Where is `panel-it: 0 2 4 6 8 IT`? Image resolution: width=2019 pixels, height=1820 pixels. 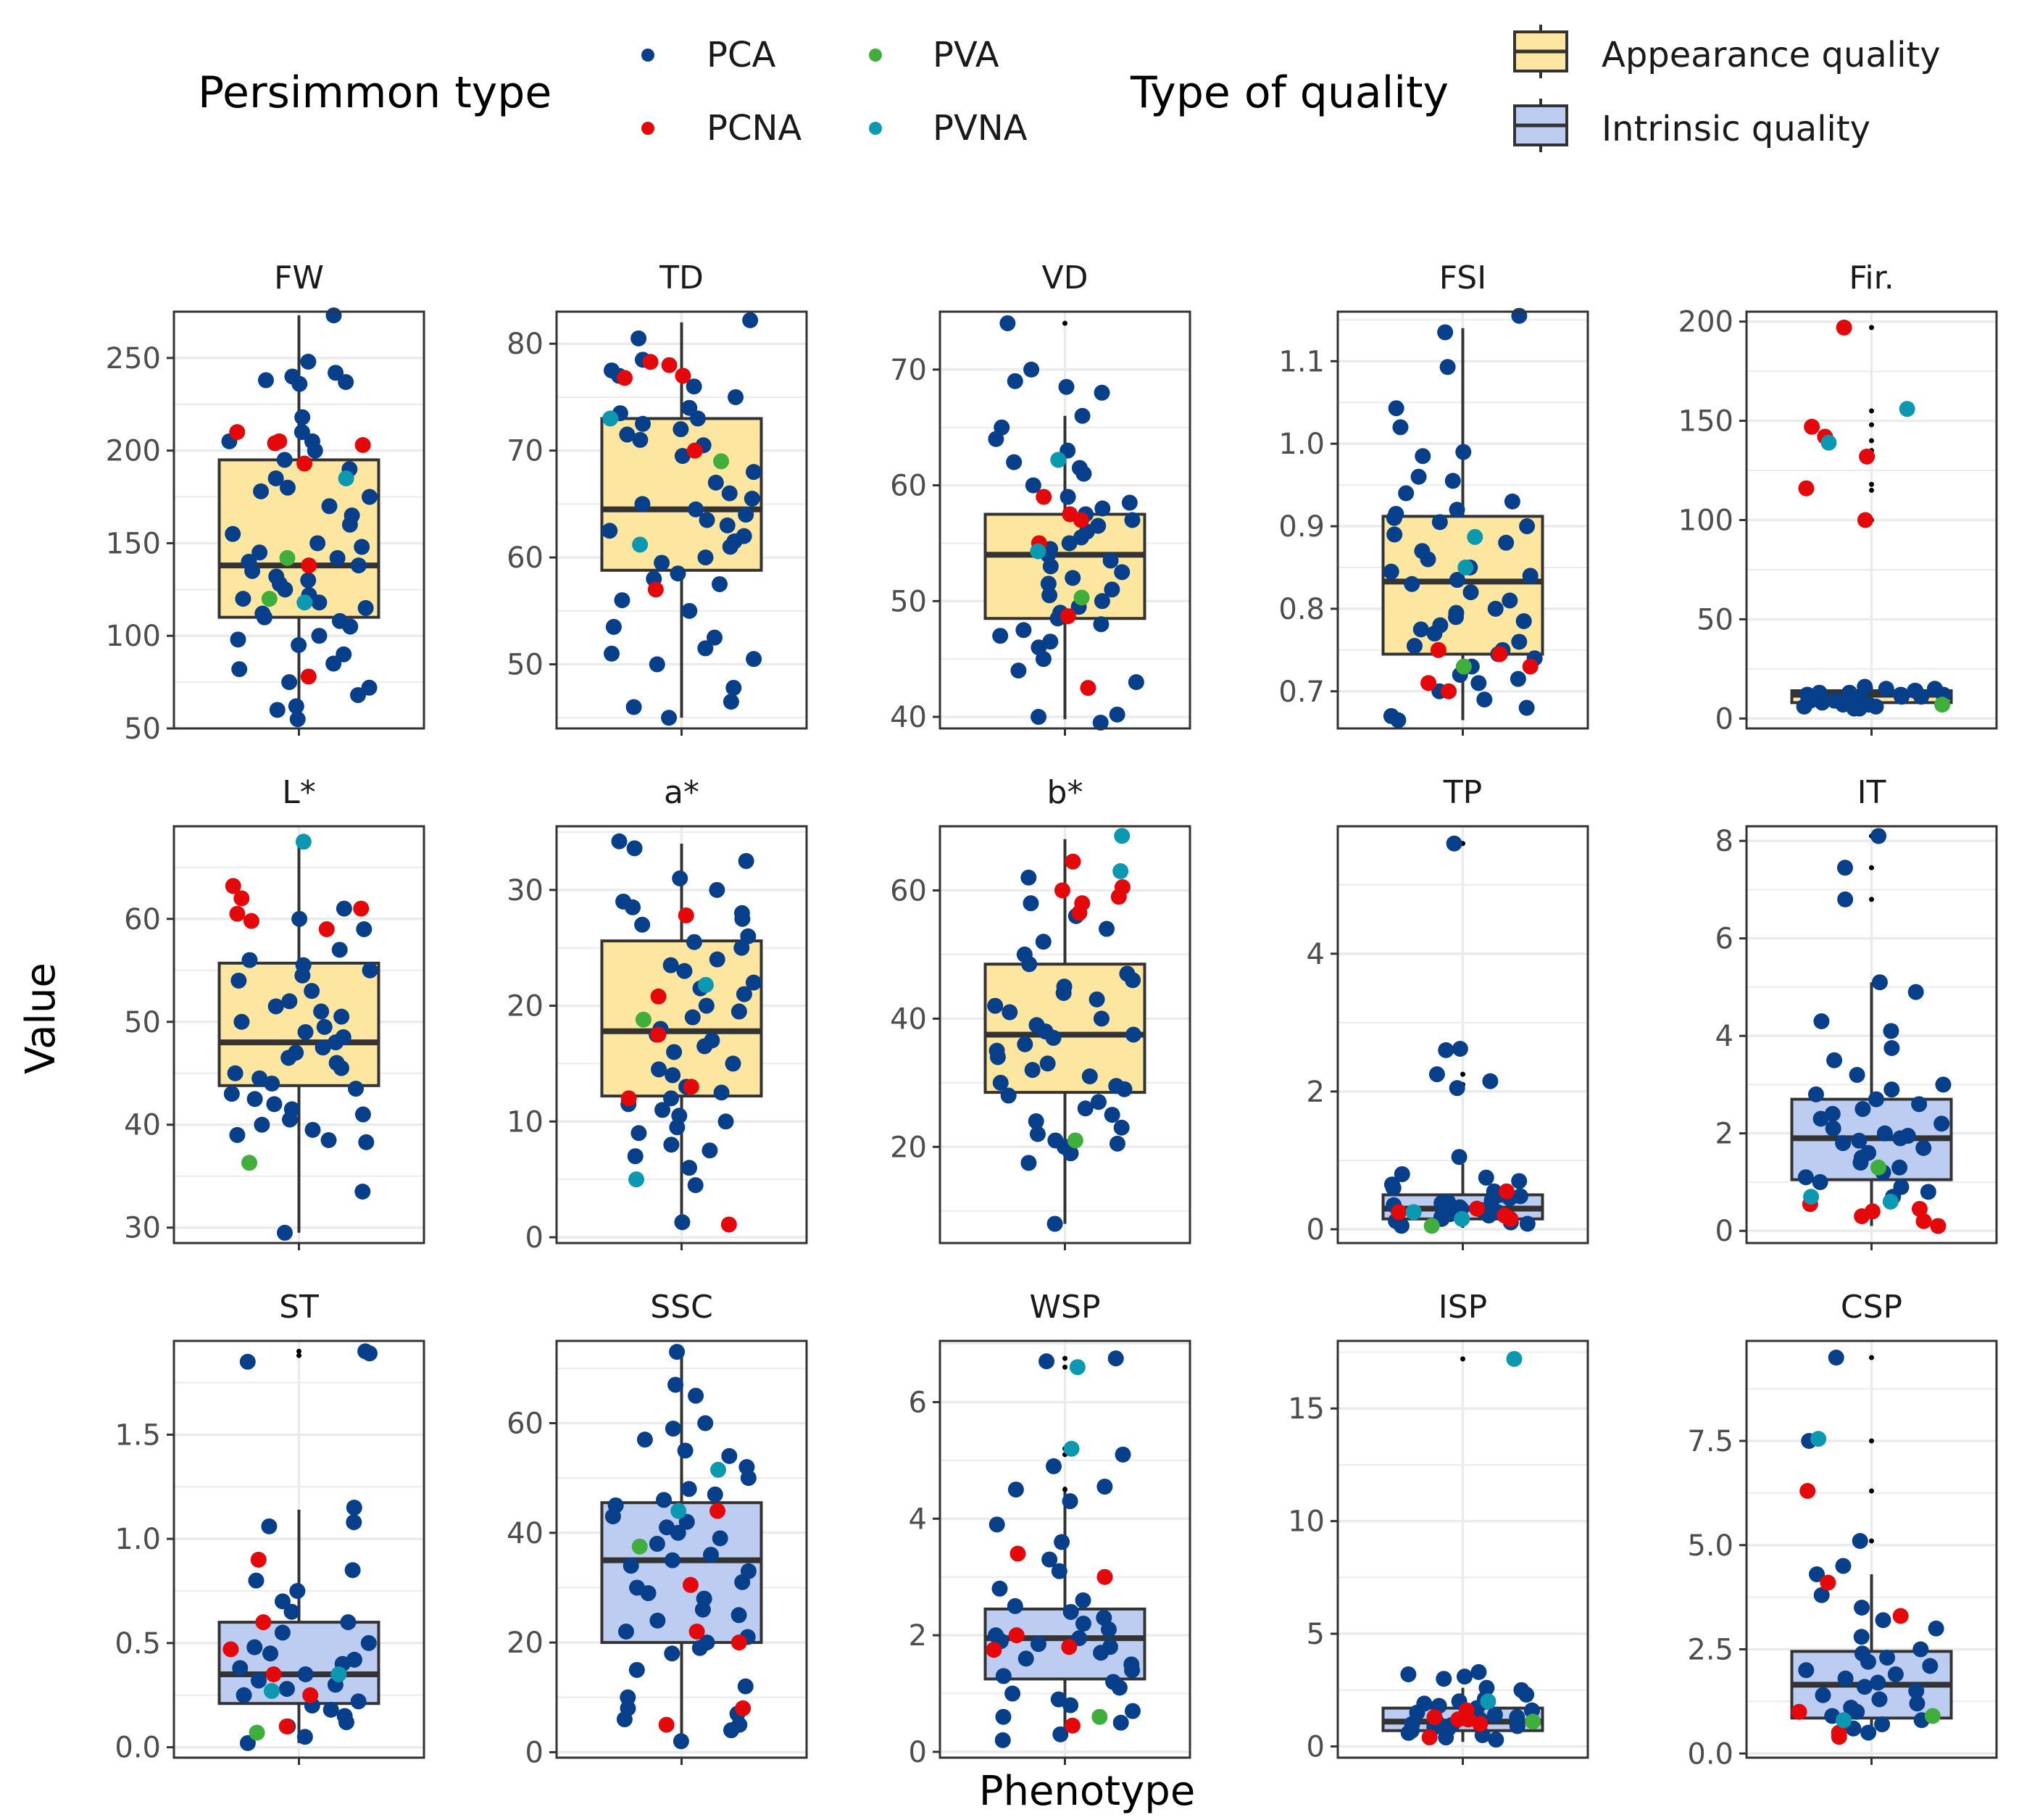 panel-it: 0 2 4 6 8 IT is located at coordinates (1857, 1012).